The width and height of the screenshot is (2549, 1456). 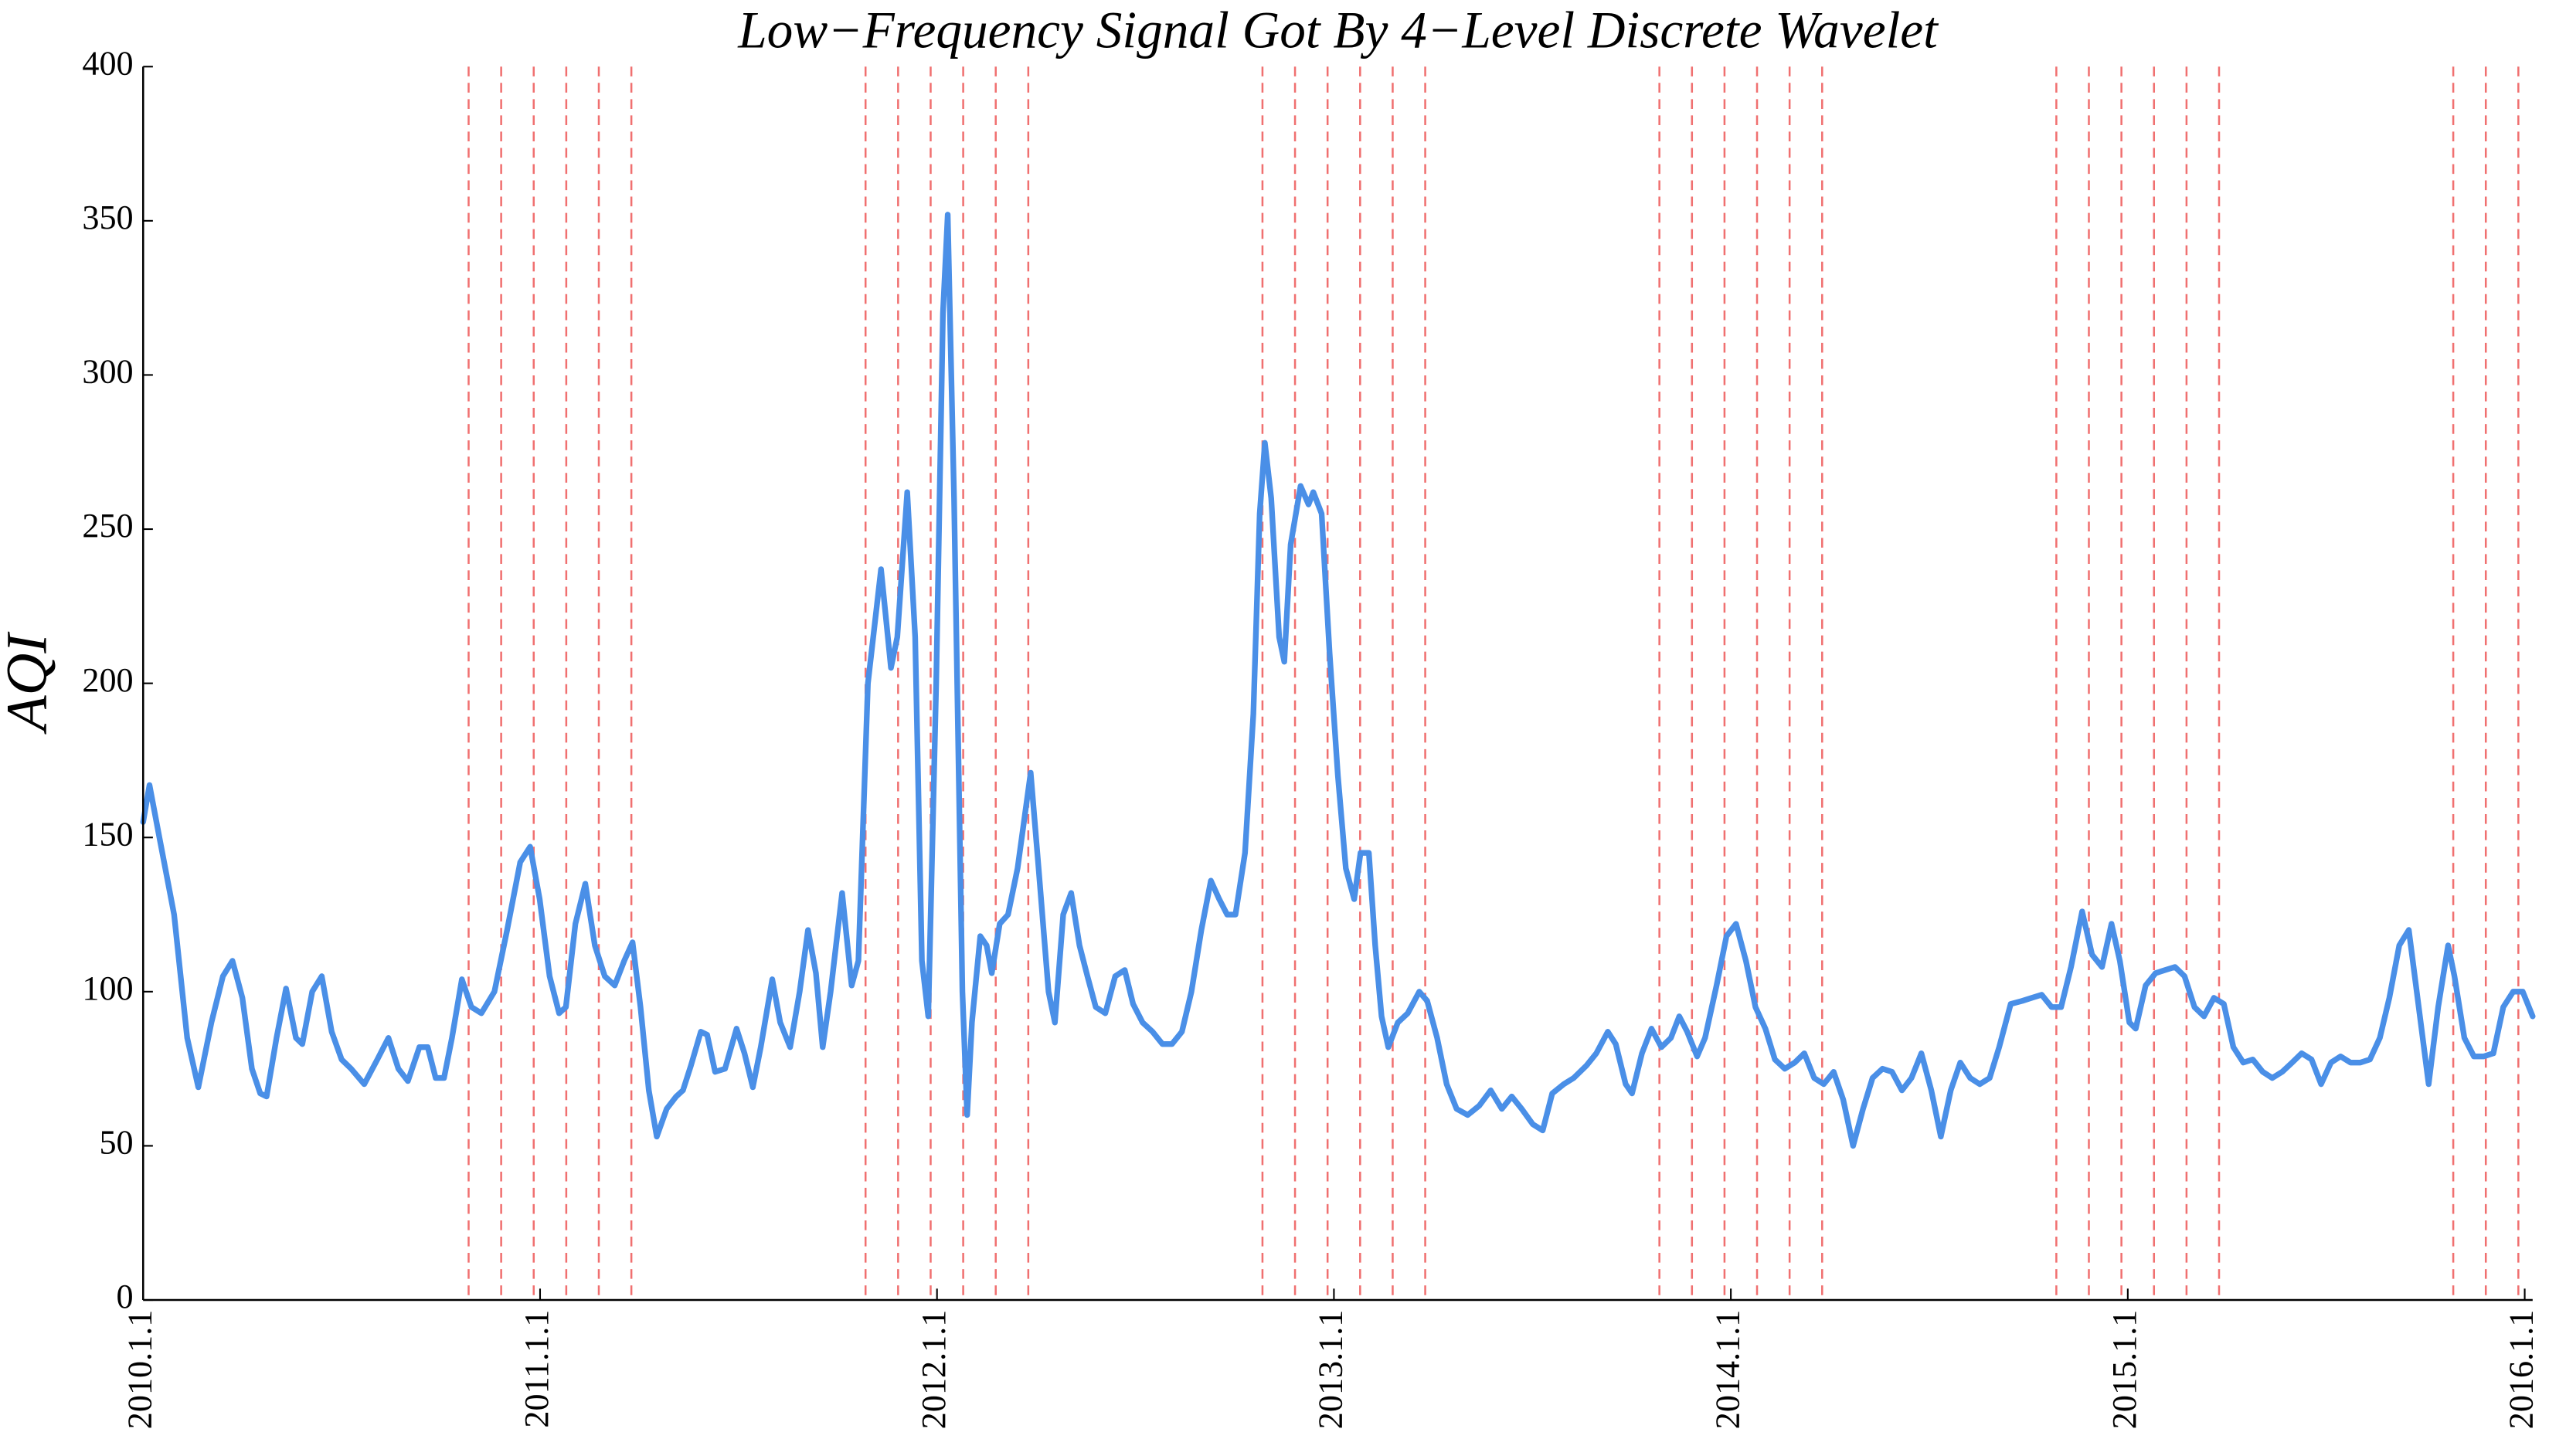 I want to click on y-tick-label: 300, so click(x=107, y=372).